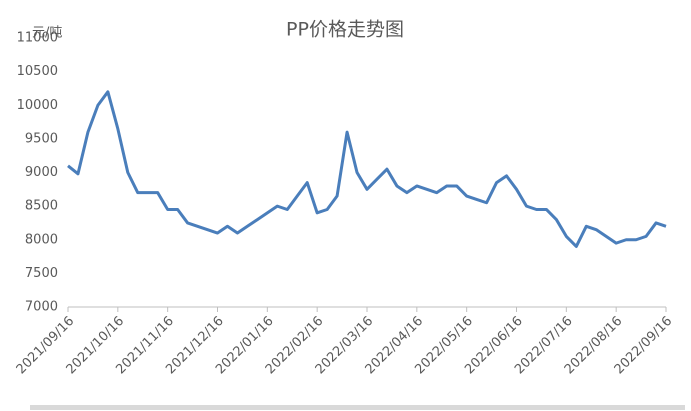 The height and width of the screenshot is (411, 691). Describe the element at coordinates (357, 407) in the screenshot. I see `scroll-bar` at that location.